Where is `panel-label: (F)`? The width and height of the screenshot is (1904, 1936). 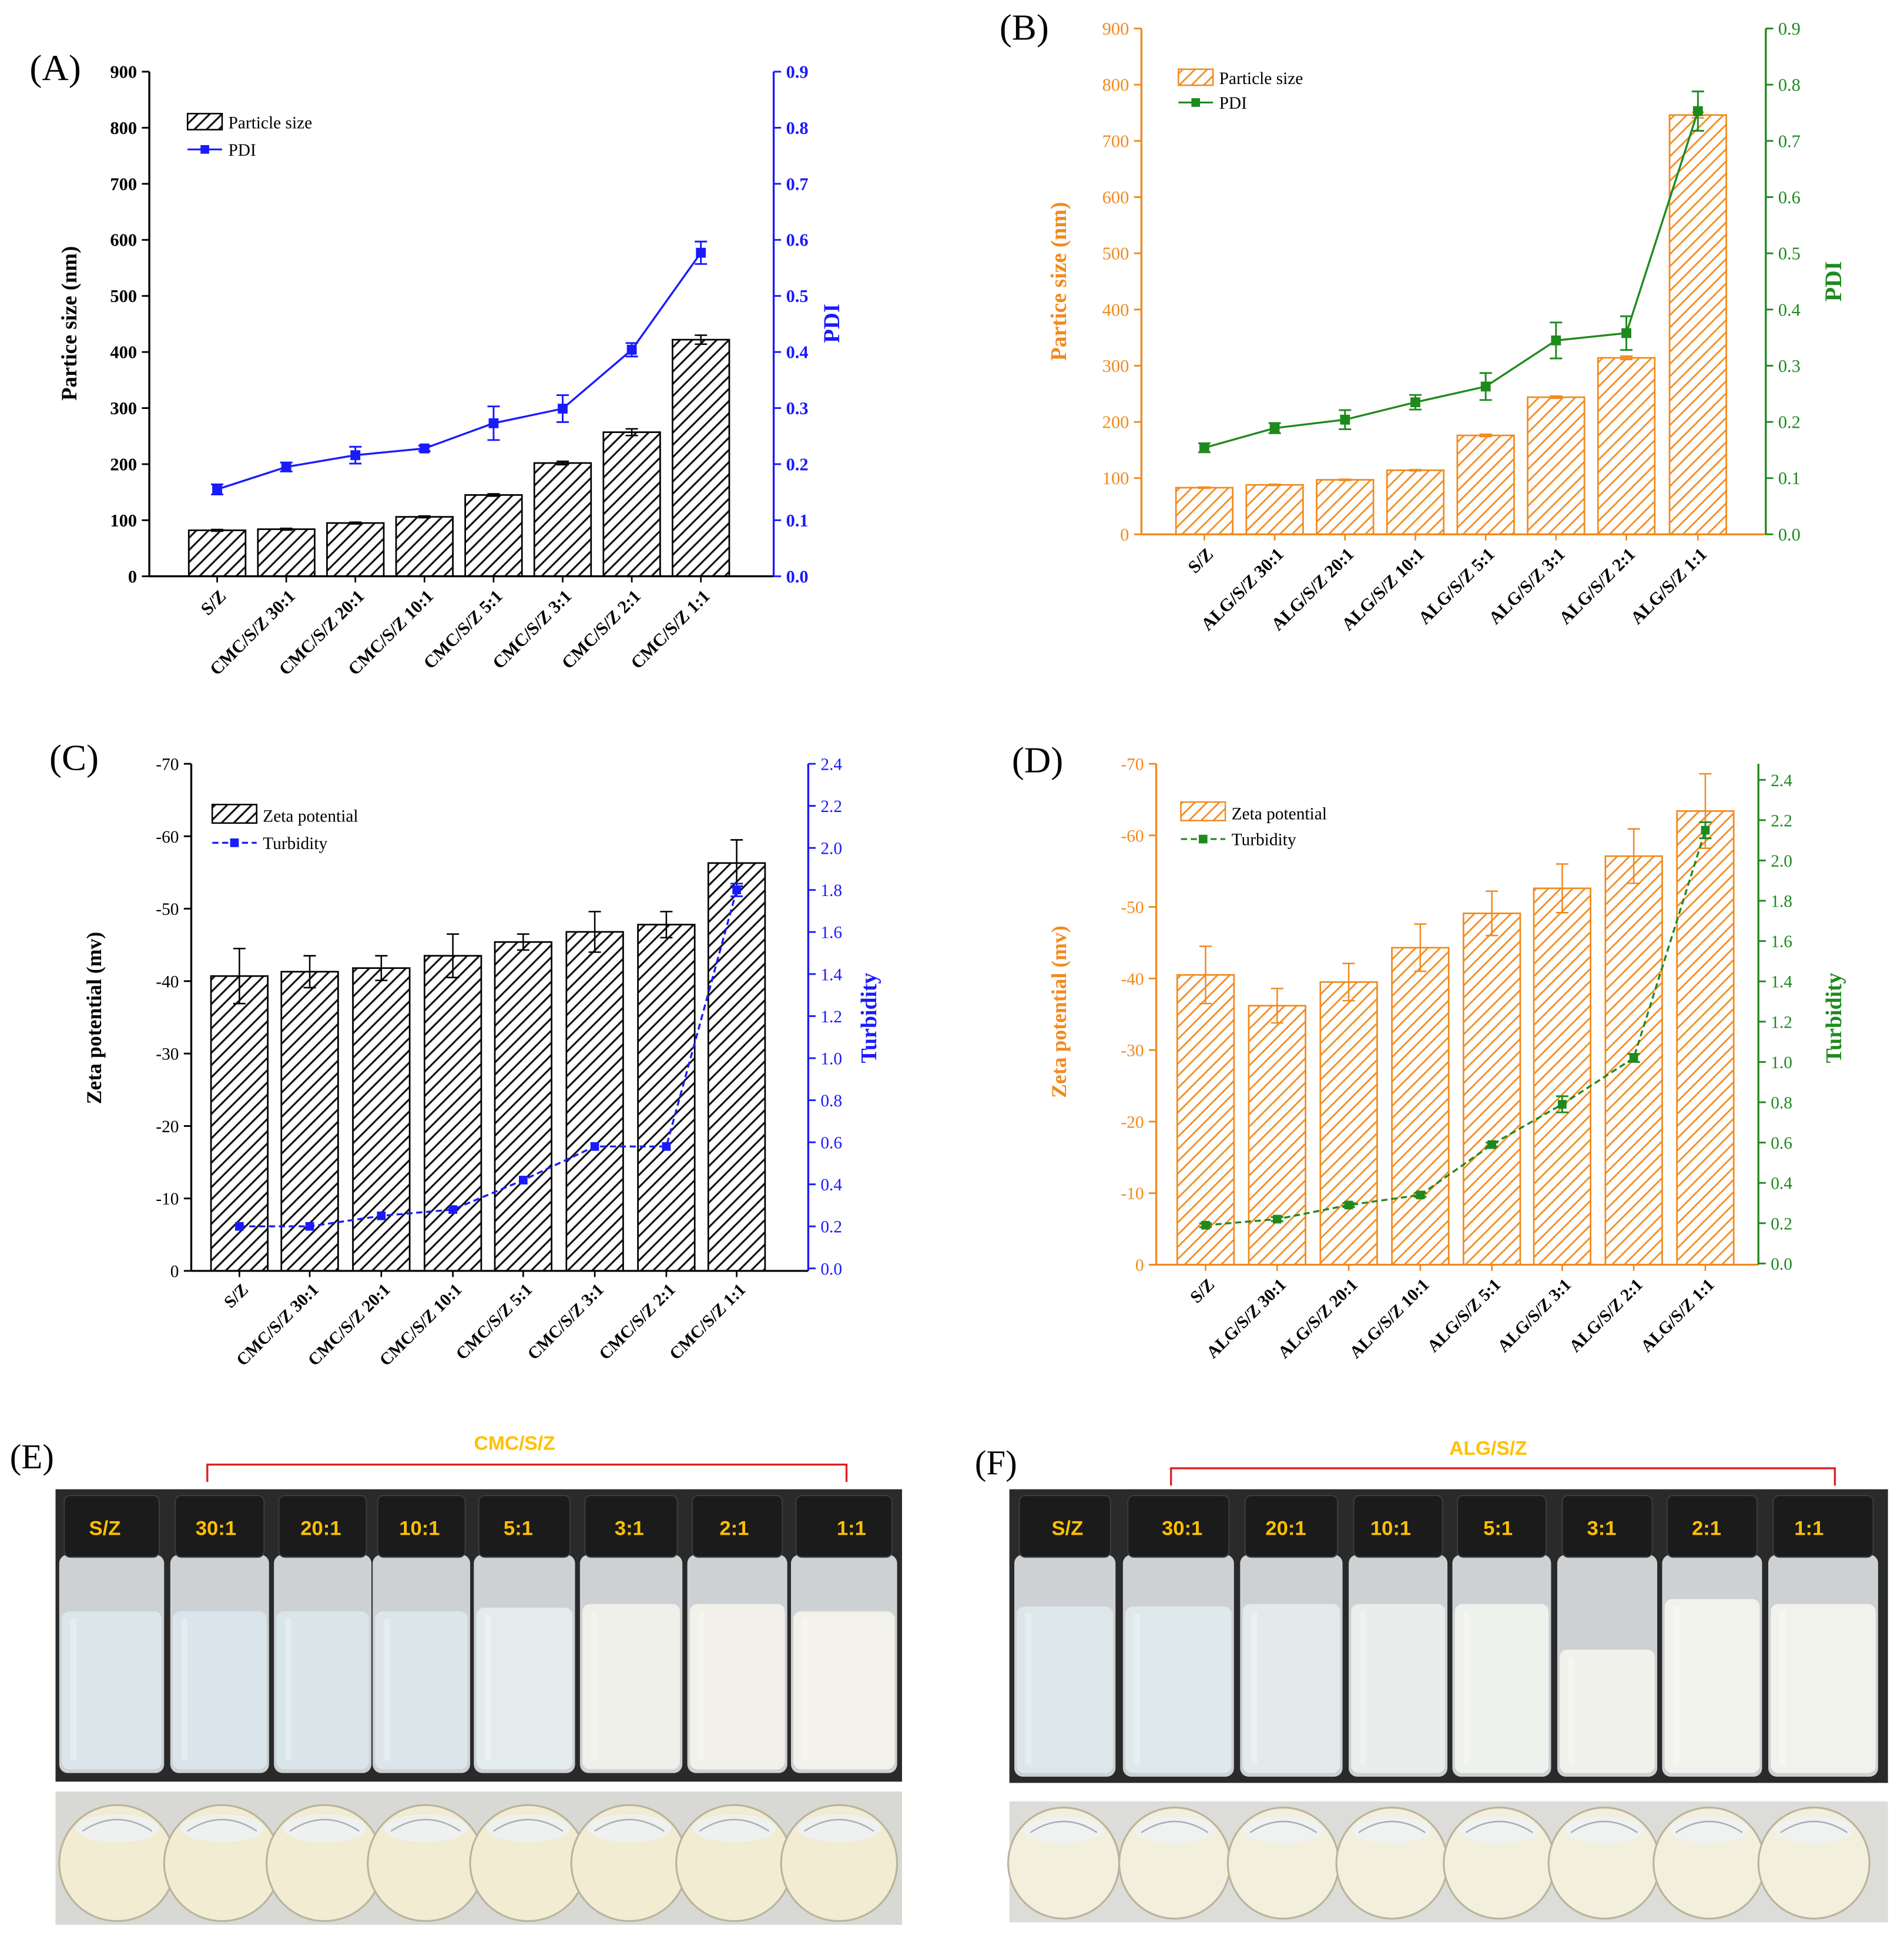 panel-label: (F) is located at coordinates (996, 1463).